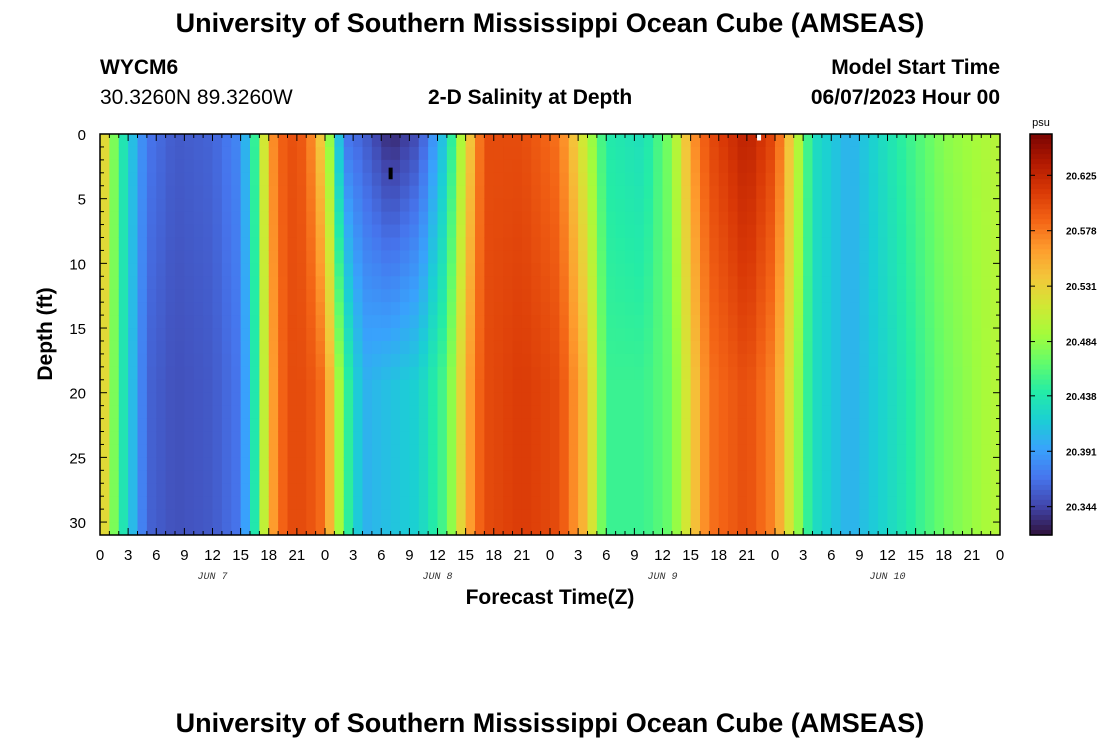 The width and height of the screenshot is (1100, 750). I want to click on colorbar-tick-label: 20.484, so click(1081, 343).